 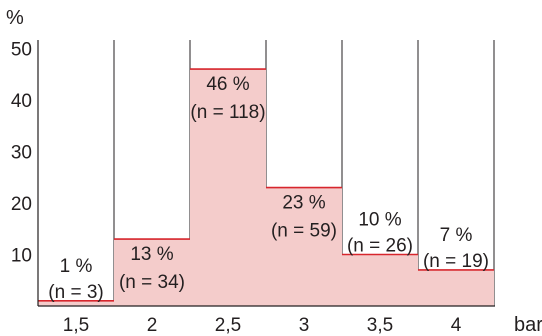 I want to click on bar-percent-label: 13 %, so click(x=151, y=254).